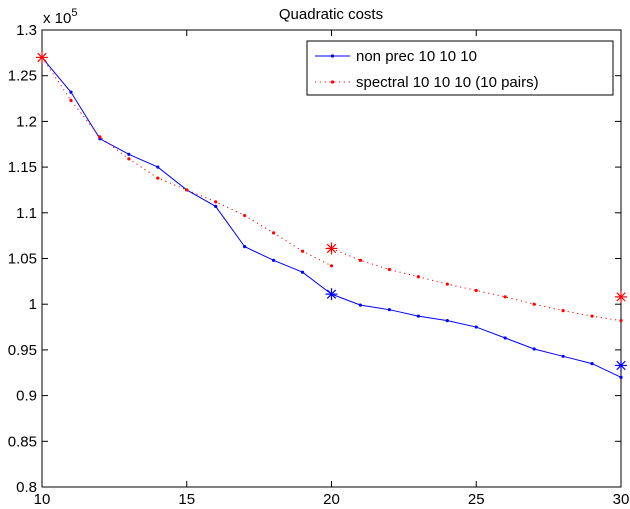 The width and height of the screenshot is (630, 509). What do you see at coordinates (57, 18) in the screenshot?
I see `y-multiplier-base: x 10` at bounding box center [57, 18].